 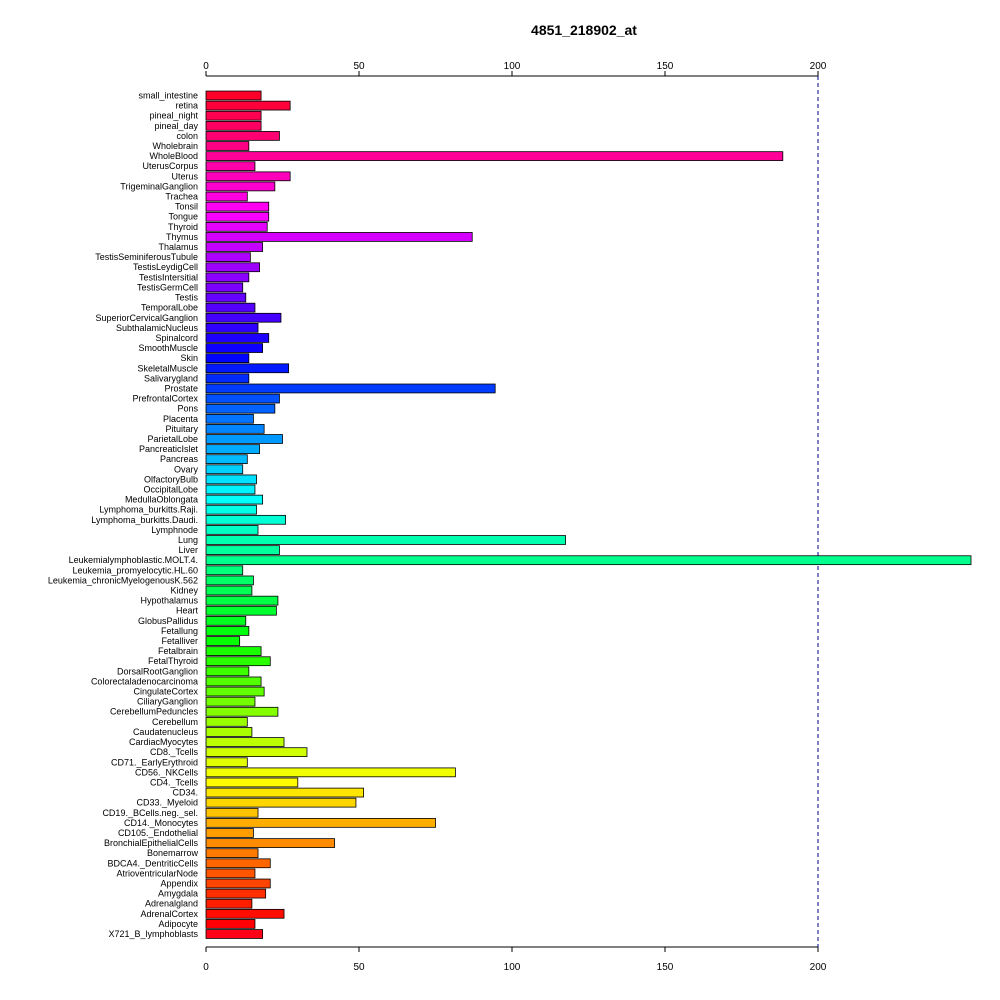 What do you see at coordinates (167, 772) in the screenshot?
I see `category-label: CD56._NKCells` at bounding box center [167, 772].